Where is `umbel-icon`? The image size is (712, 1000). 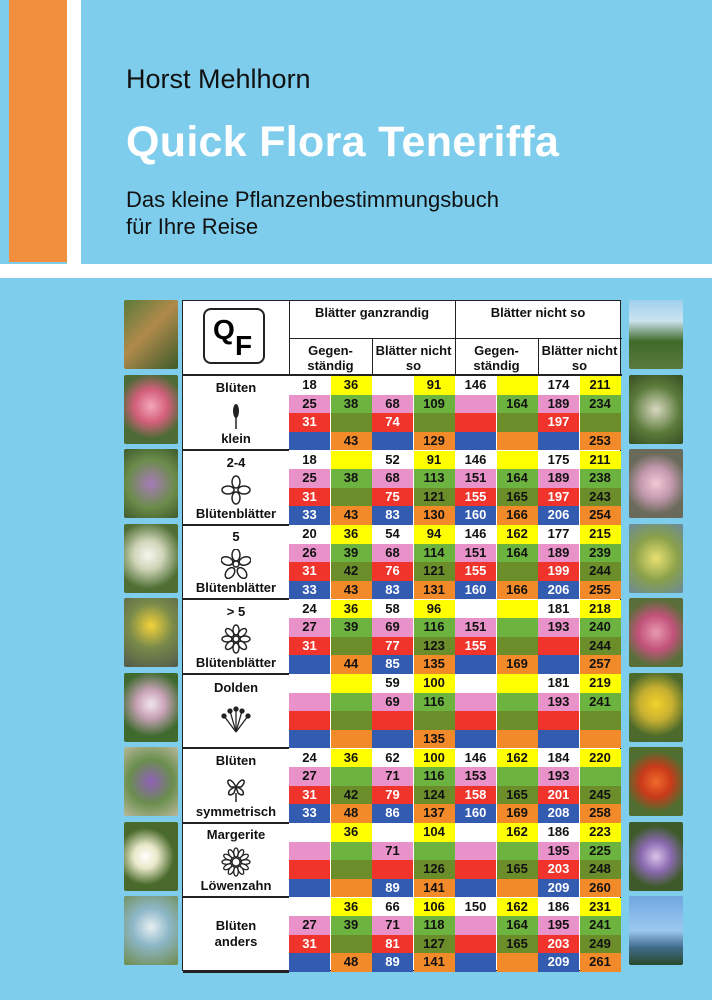 umbel-icon is located at coordinates (236, 719).